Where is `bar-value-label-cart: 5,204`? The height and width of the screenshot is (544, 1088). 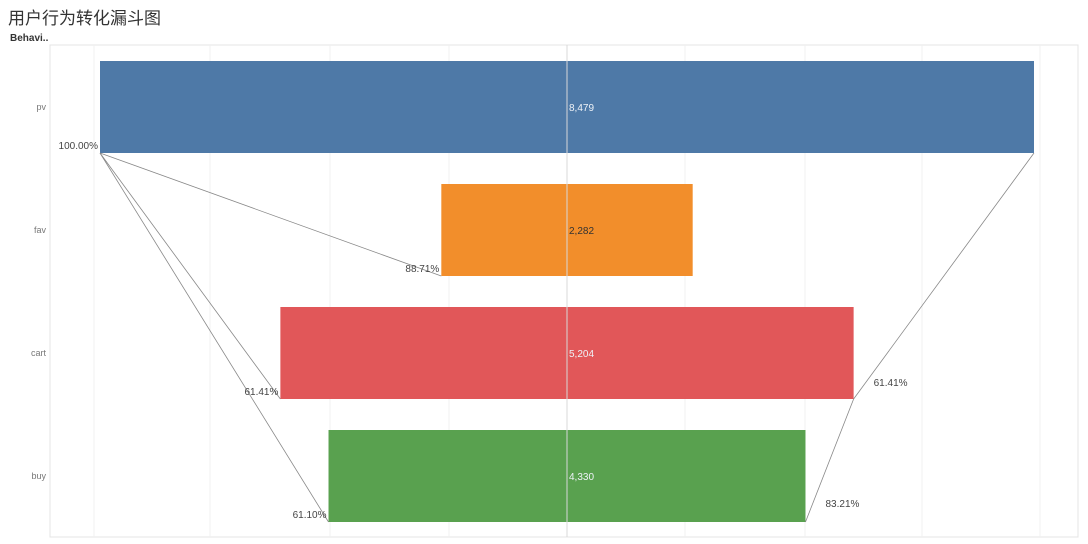
bar-value-label-cart: 5,204 is located at coordinates (581, 354).